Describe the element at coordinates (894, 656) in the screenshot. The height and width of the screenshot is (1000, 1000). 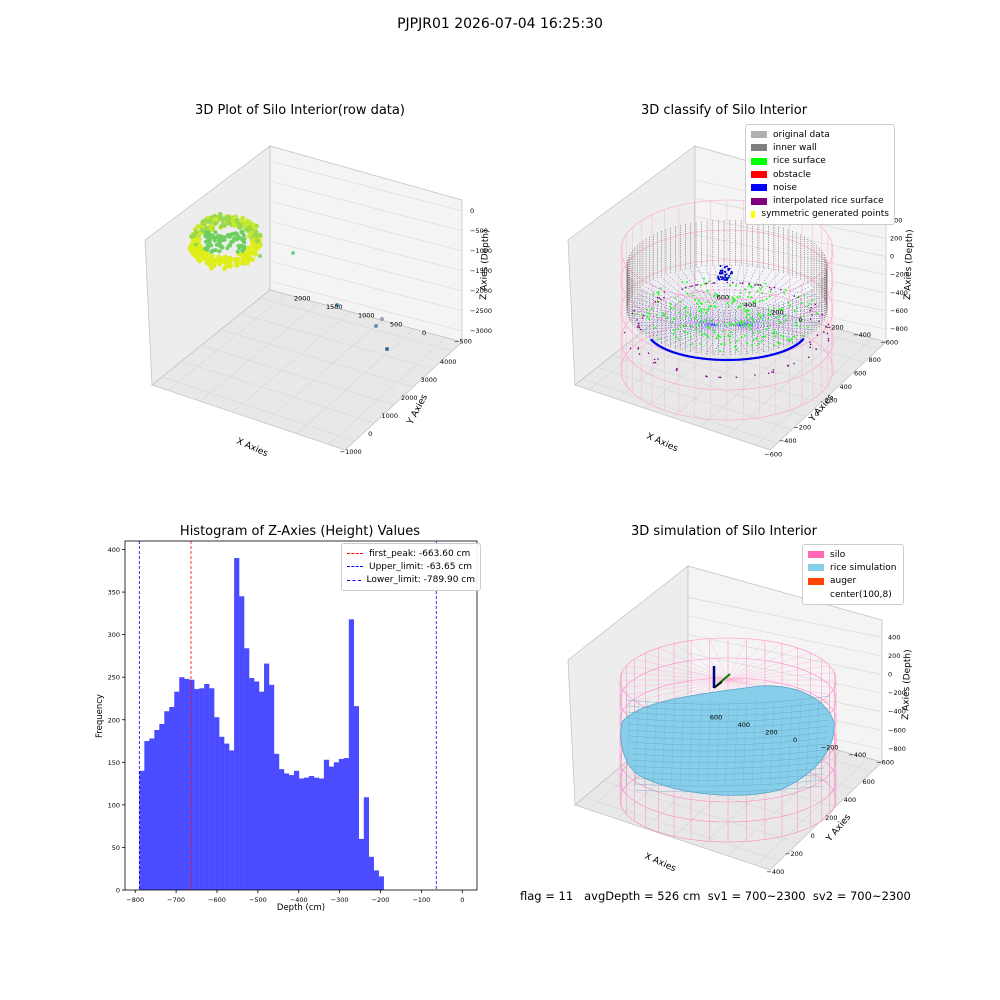
I see `p4-ztick: 200` at that location.